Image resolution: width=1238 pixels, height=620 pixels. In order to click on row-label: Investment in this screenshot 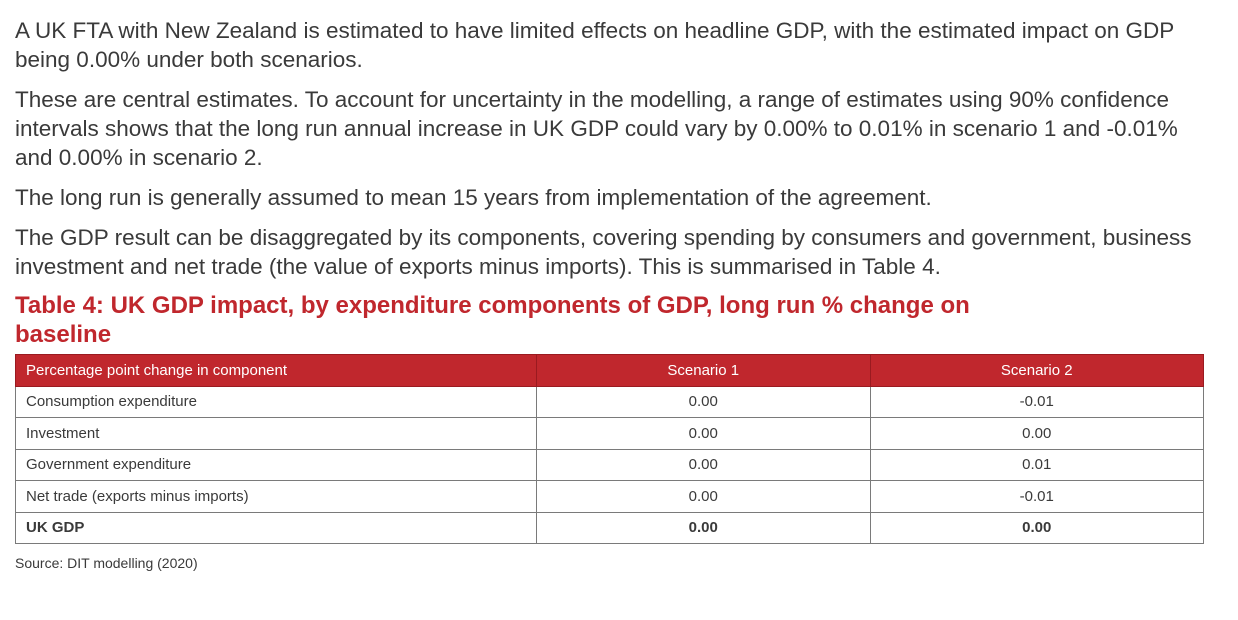, I will do `click(276, 433)`.